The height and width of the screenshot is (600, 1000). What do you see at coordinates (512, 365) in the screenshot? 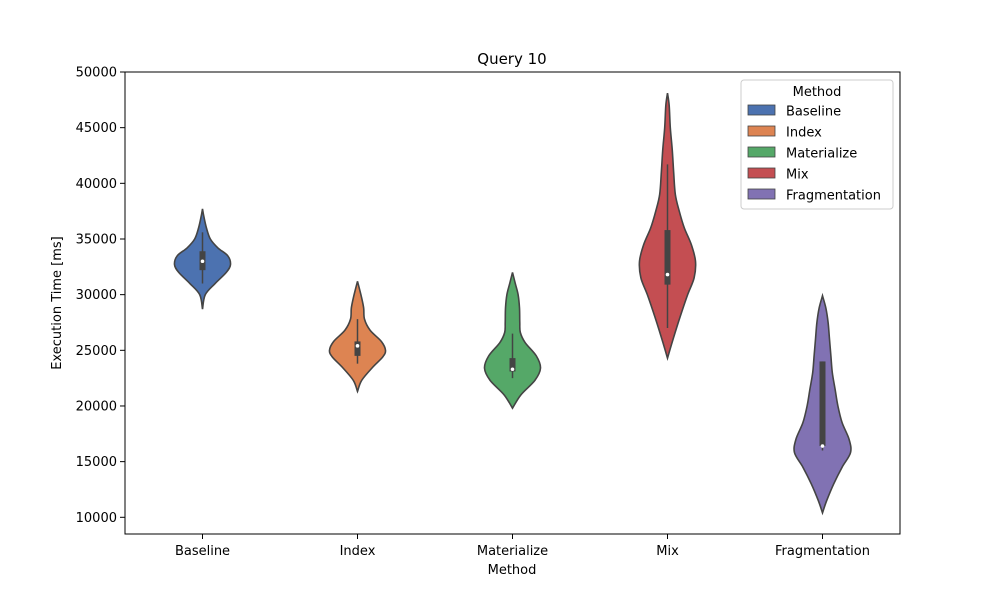
I see `iqr-box-materialize` at bounding box center [512, 365].